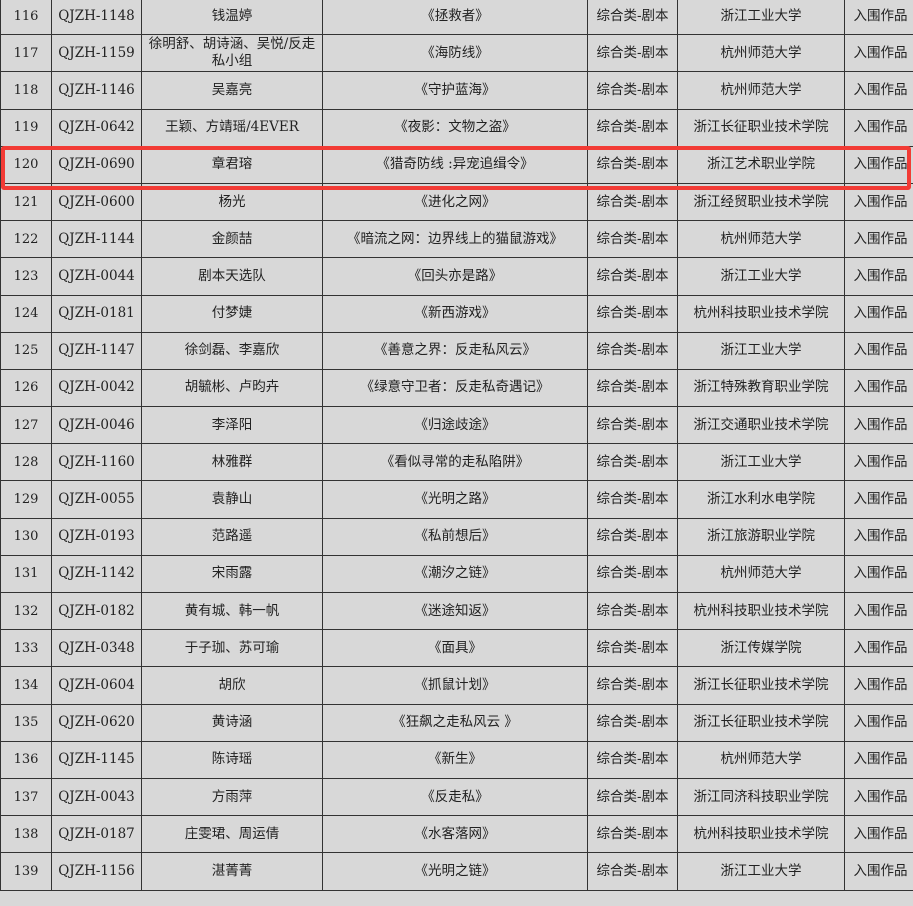 The width and height of the screenshot is (913, 906). I want to click on entry-code-cell: QJZH-1147, so click(96, 350).